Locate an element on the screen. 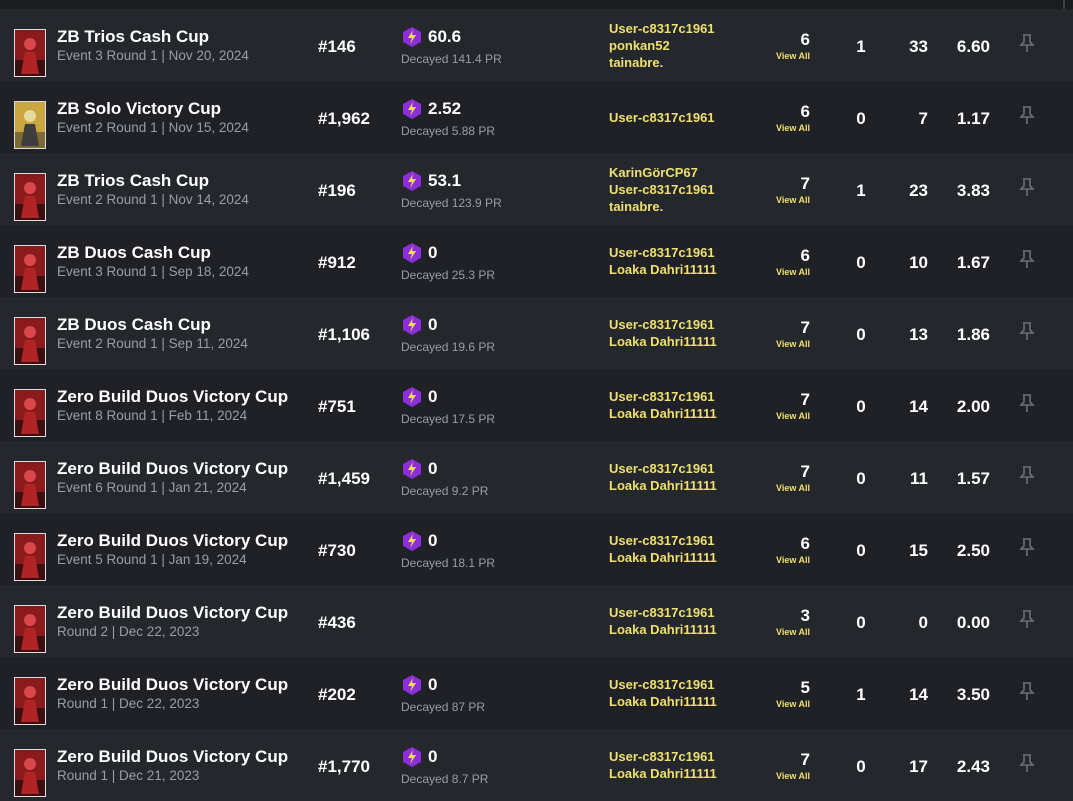 The width and height of the screenshot is (1073, 801). team-players: KarinGörCP67 User-c8317c1961 tainabre. is located at coordinates (679, 189).